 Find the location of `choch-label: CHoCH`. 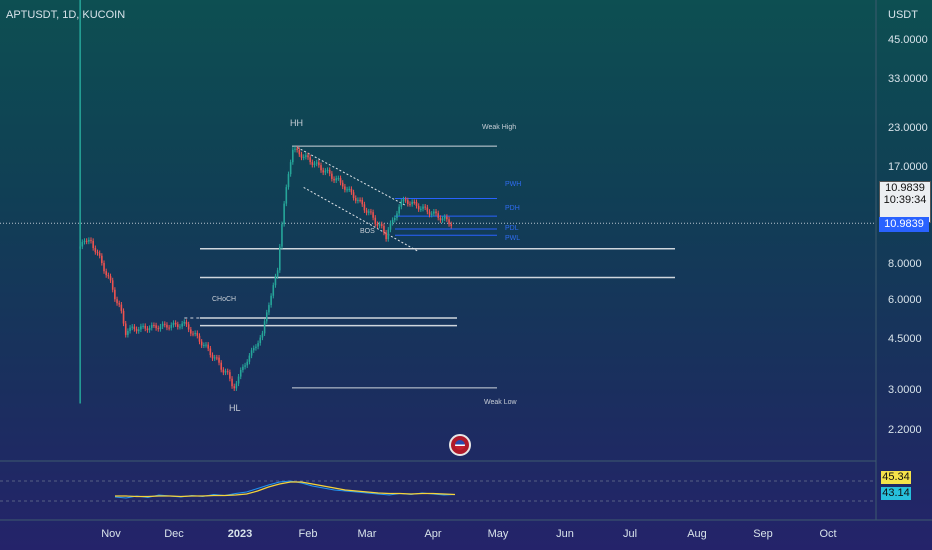

choch-label: CHoCH is located at coordinates (224, 299).